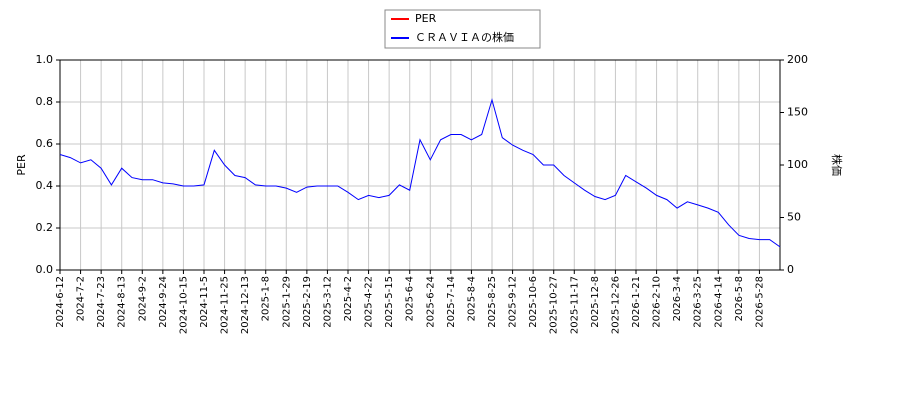  I want to click on x-tick-label: 2026-1-21, so click(636, 302).